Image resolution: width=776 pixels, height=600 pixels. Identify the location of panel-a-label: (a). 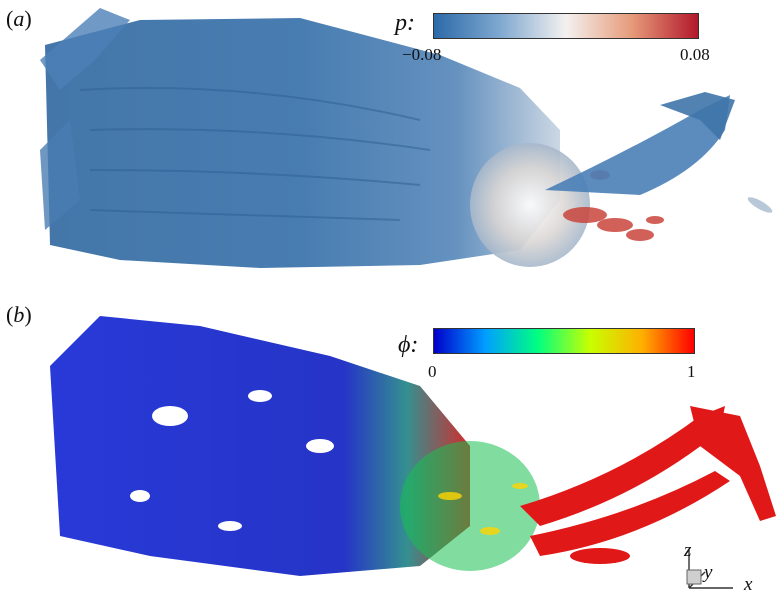
(19, 18).